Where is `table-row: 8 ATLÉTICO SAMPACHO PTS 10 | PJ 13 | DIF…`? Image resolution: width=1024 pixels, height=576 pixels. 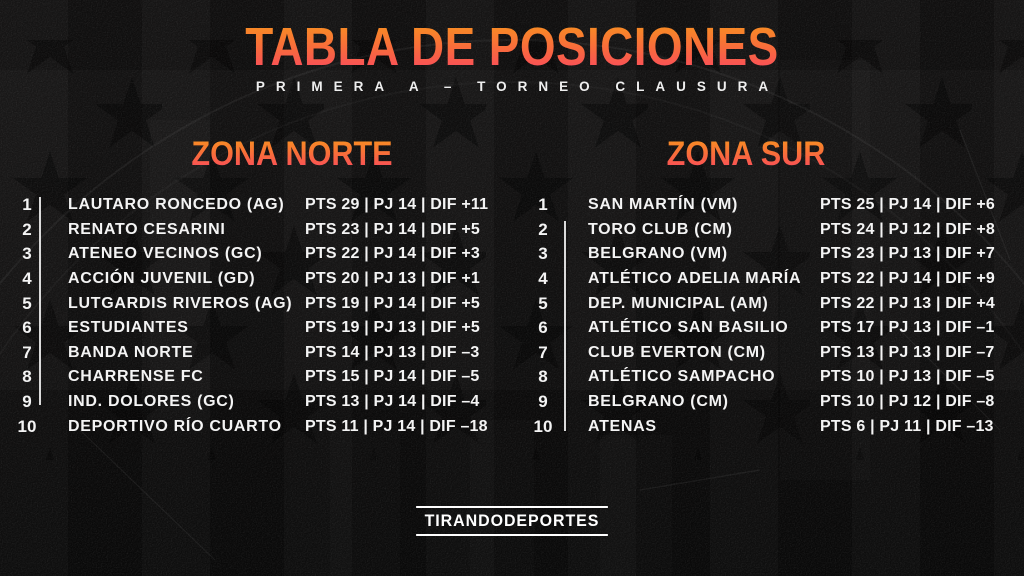
table-row: 8 ATLÉTICO SAMPACHO PTS 10 | PJ 13 | DIF… is located at coordinates (771, 377).